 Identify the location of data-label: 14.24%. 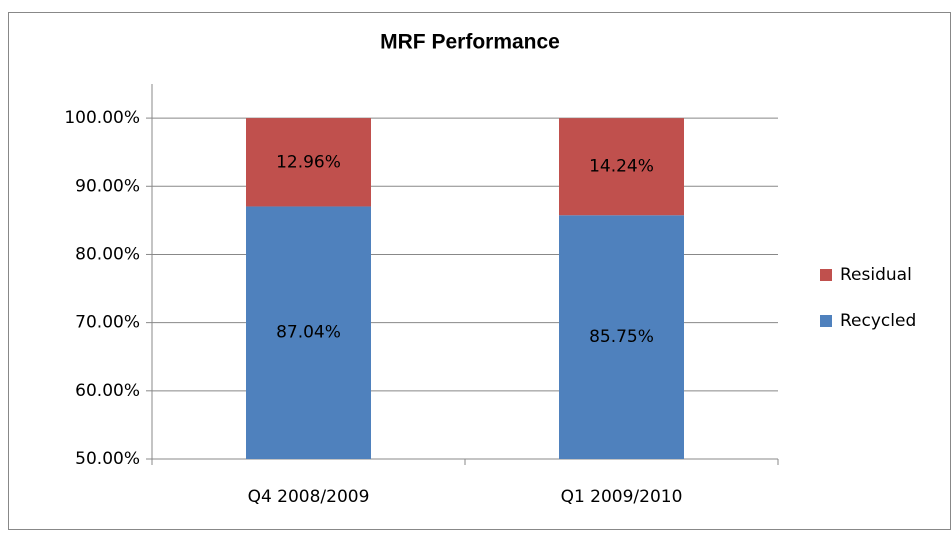
(621, 167).